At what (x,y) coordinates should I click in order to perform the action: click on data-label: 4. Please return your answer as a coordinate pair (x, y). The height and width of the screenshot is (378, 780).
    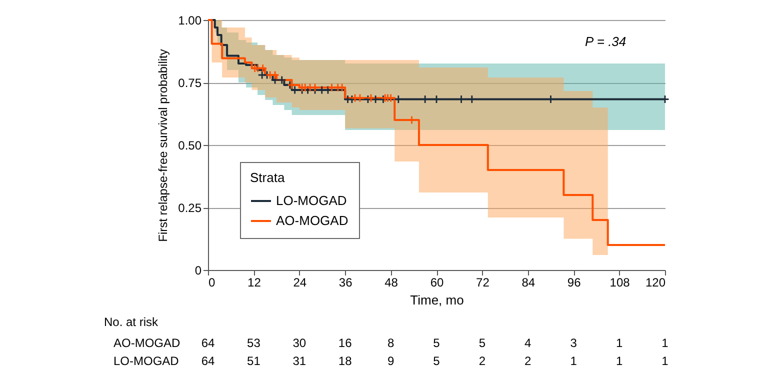
    Looking at the image, I should click on (528, 343).